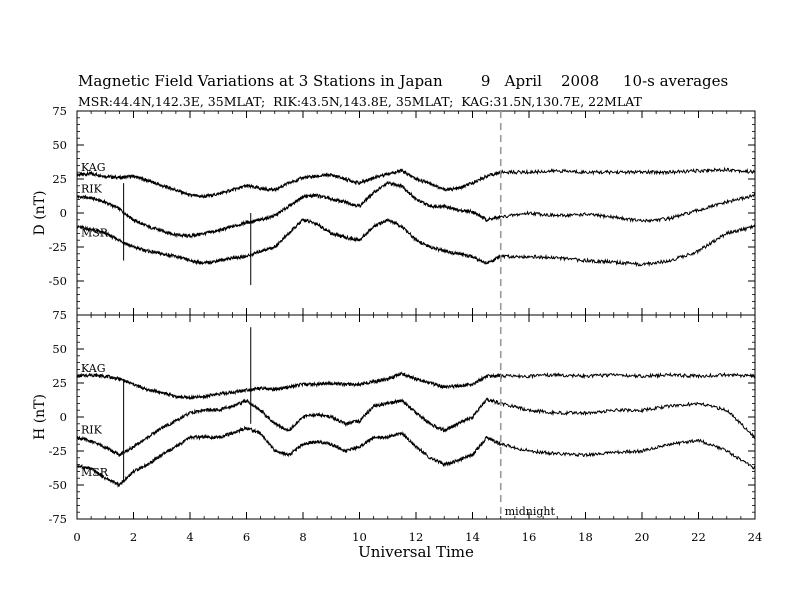 The image size is (792, 612). Describe the element at coordinates (698, 537) in the screenshot. I see `xtick-label-22: 22` at that location.